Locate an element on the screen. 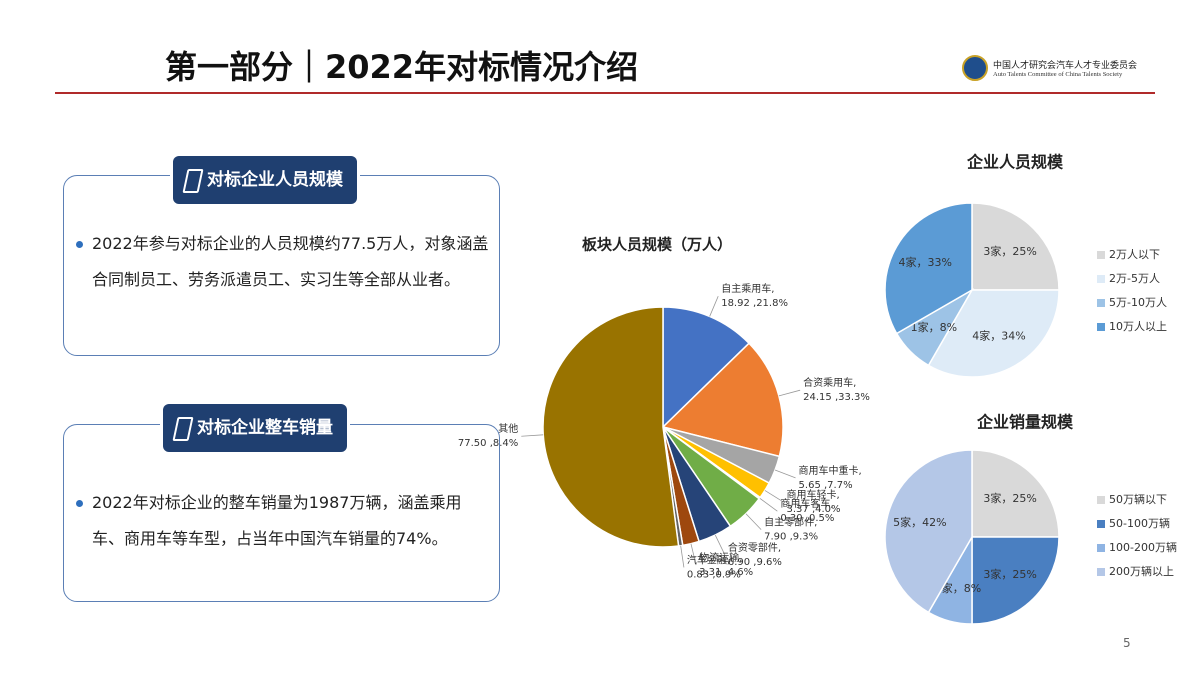 The height and width of the screenshot is (675, 1200). chart-title: 板块人员规模（万人） is located at coordinates (657, 245).